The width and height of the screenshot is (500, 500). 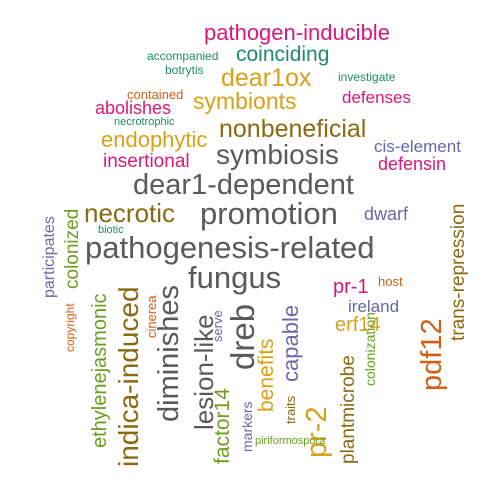 What do you see at coordinates (243, 185) in the screenshot?
I see `word-dear1-dependent: dear1-dependent` at bounding box center [243, 185].